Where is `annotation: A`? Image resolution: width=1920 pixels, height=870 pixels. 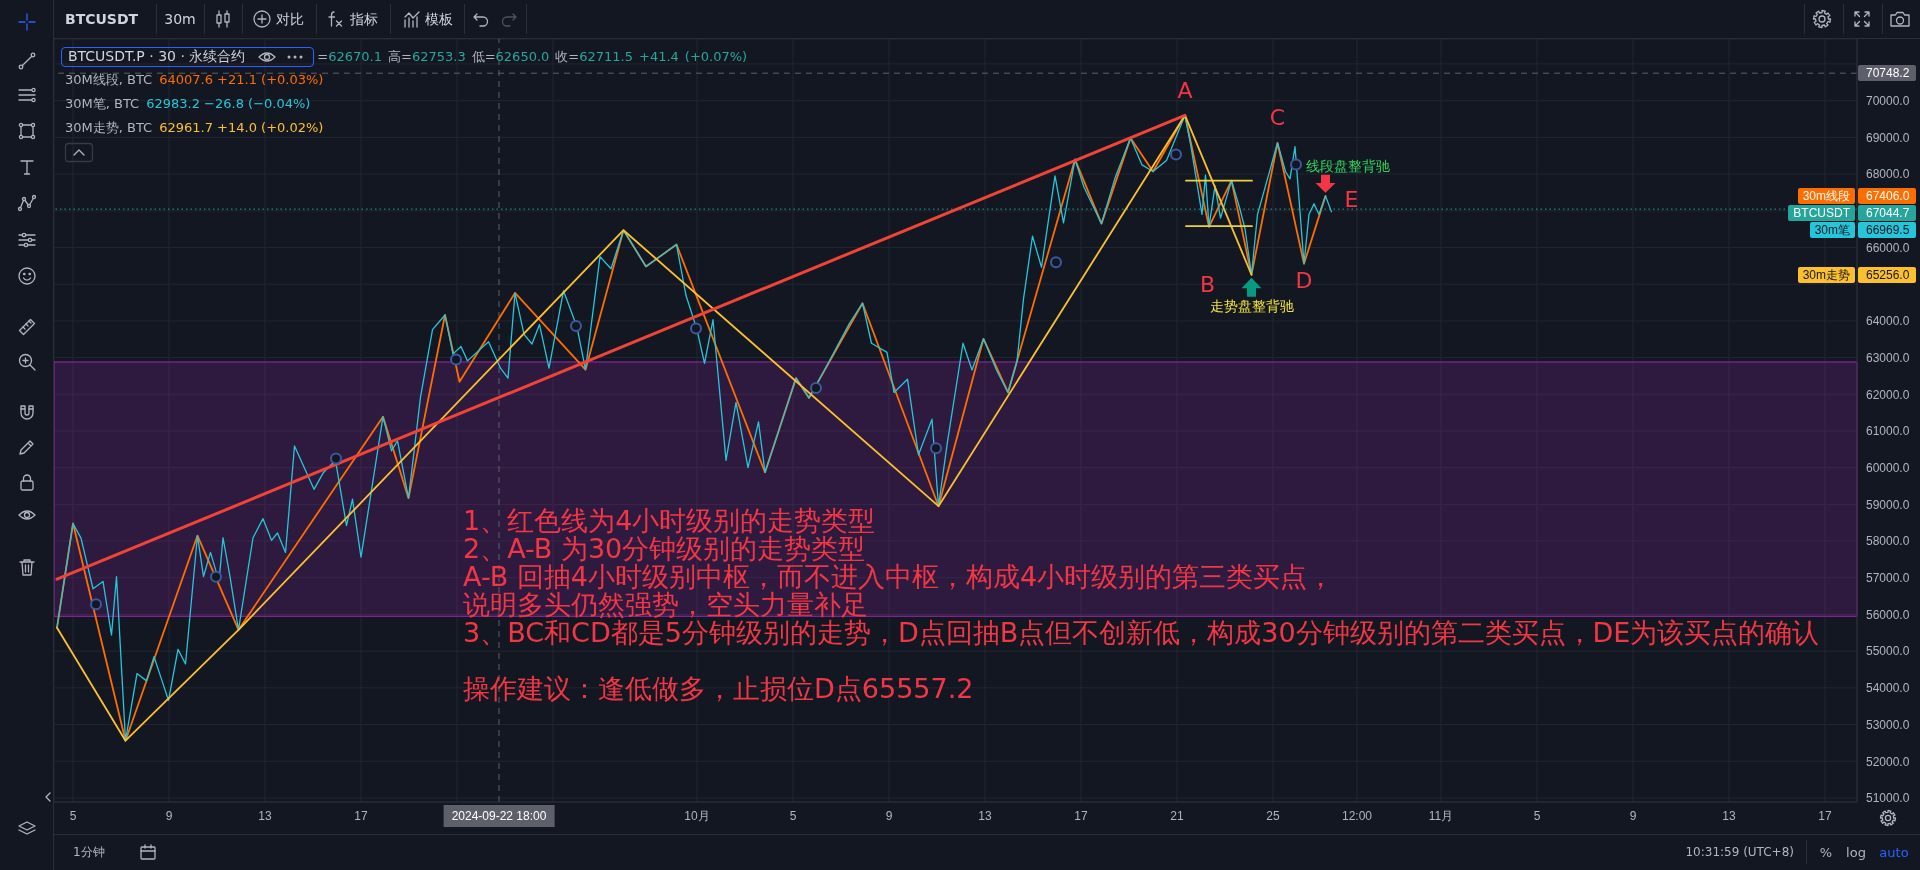 annotation: A is located at coordinates (1185, 90).